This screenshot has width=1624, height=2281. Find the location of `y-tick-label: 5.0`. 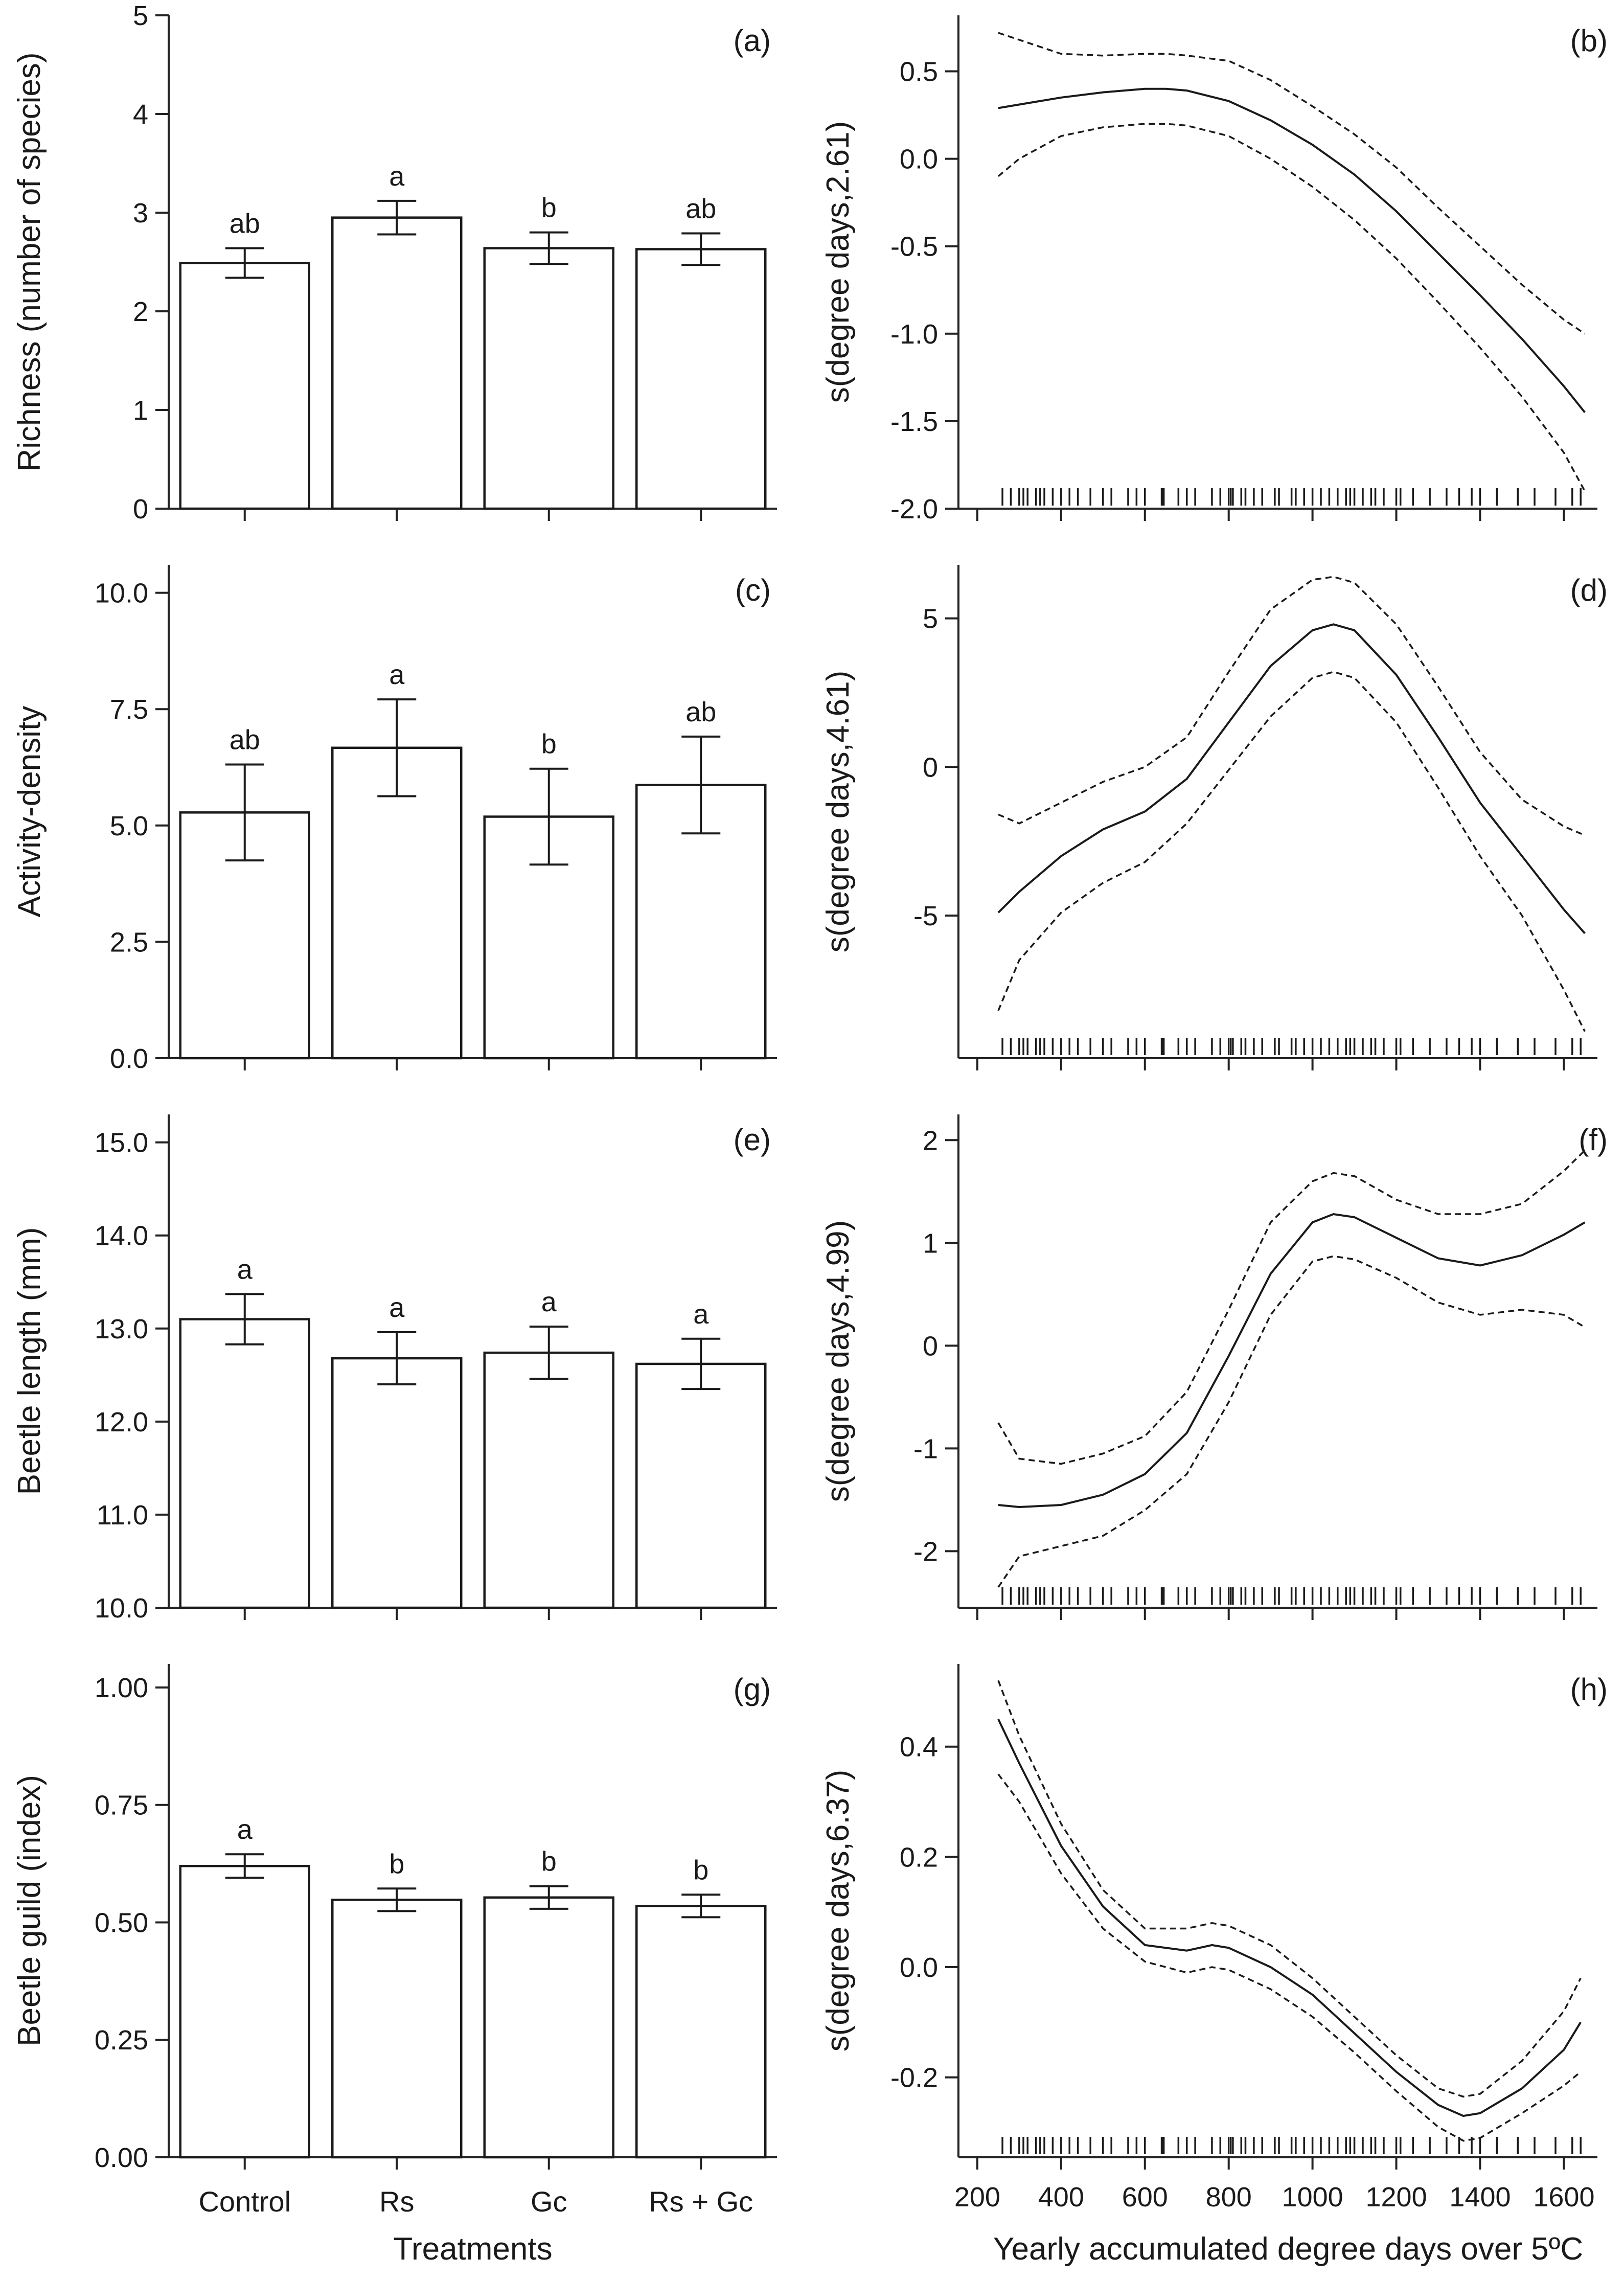

y-tick-label: 5.0 is located at coordinates (129, 826).